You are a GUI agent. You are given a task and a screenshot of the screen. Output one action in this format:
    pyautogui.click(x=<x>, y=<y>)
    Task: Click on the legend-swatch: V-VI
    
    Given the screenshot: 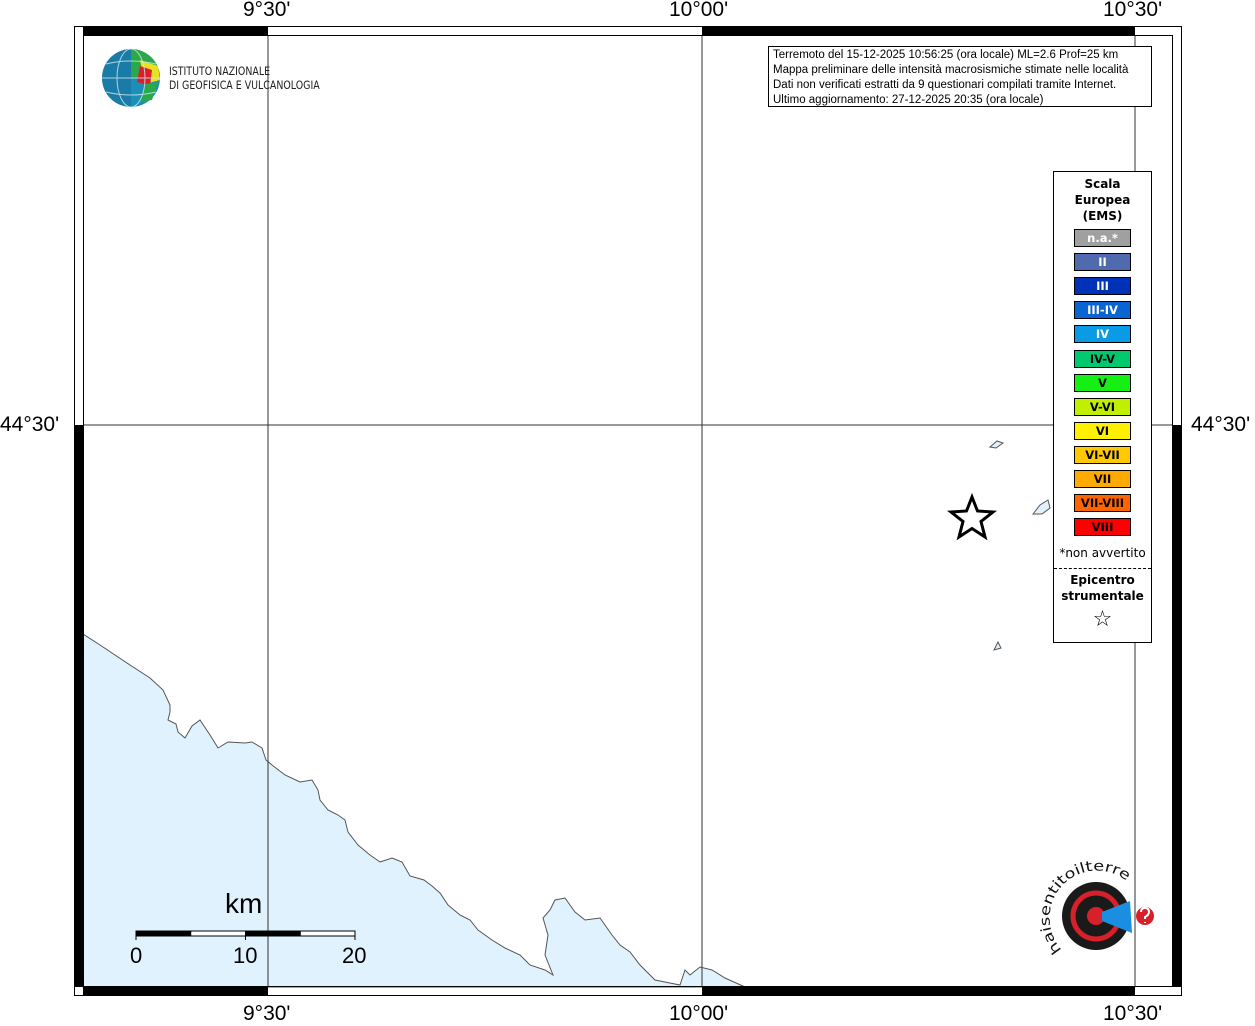 What is the action you would take?
    pyautogui.click(x=1102, y=406)
    